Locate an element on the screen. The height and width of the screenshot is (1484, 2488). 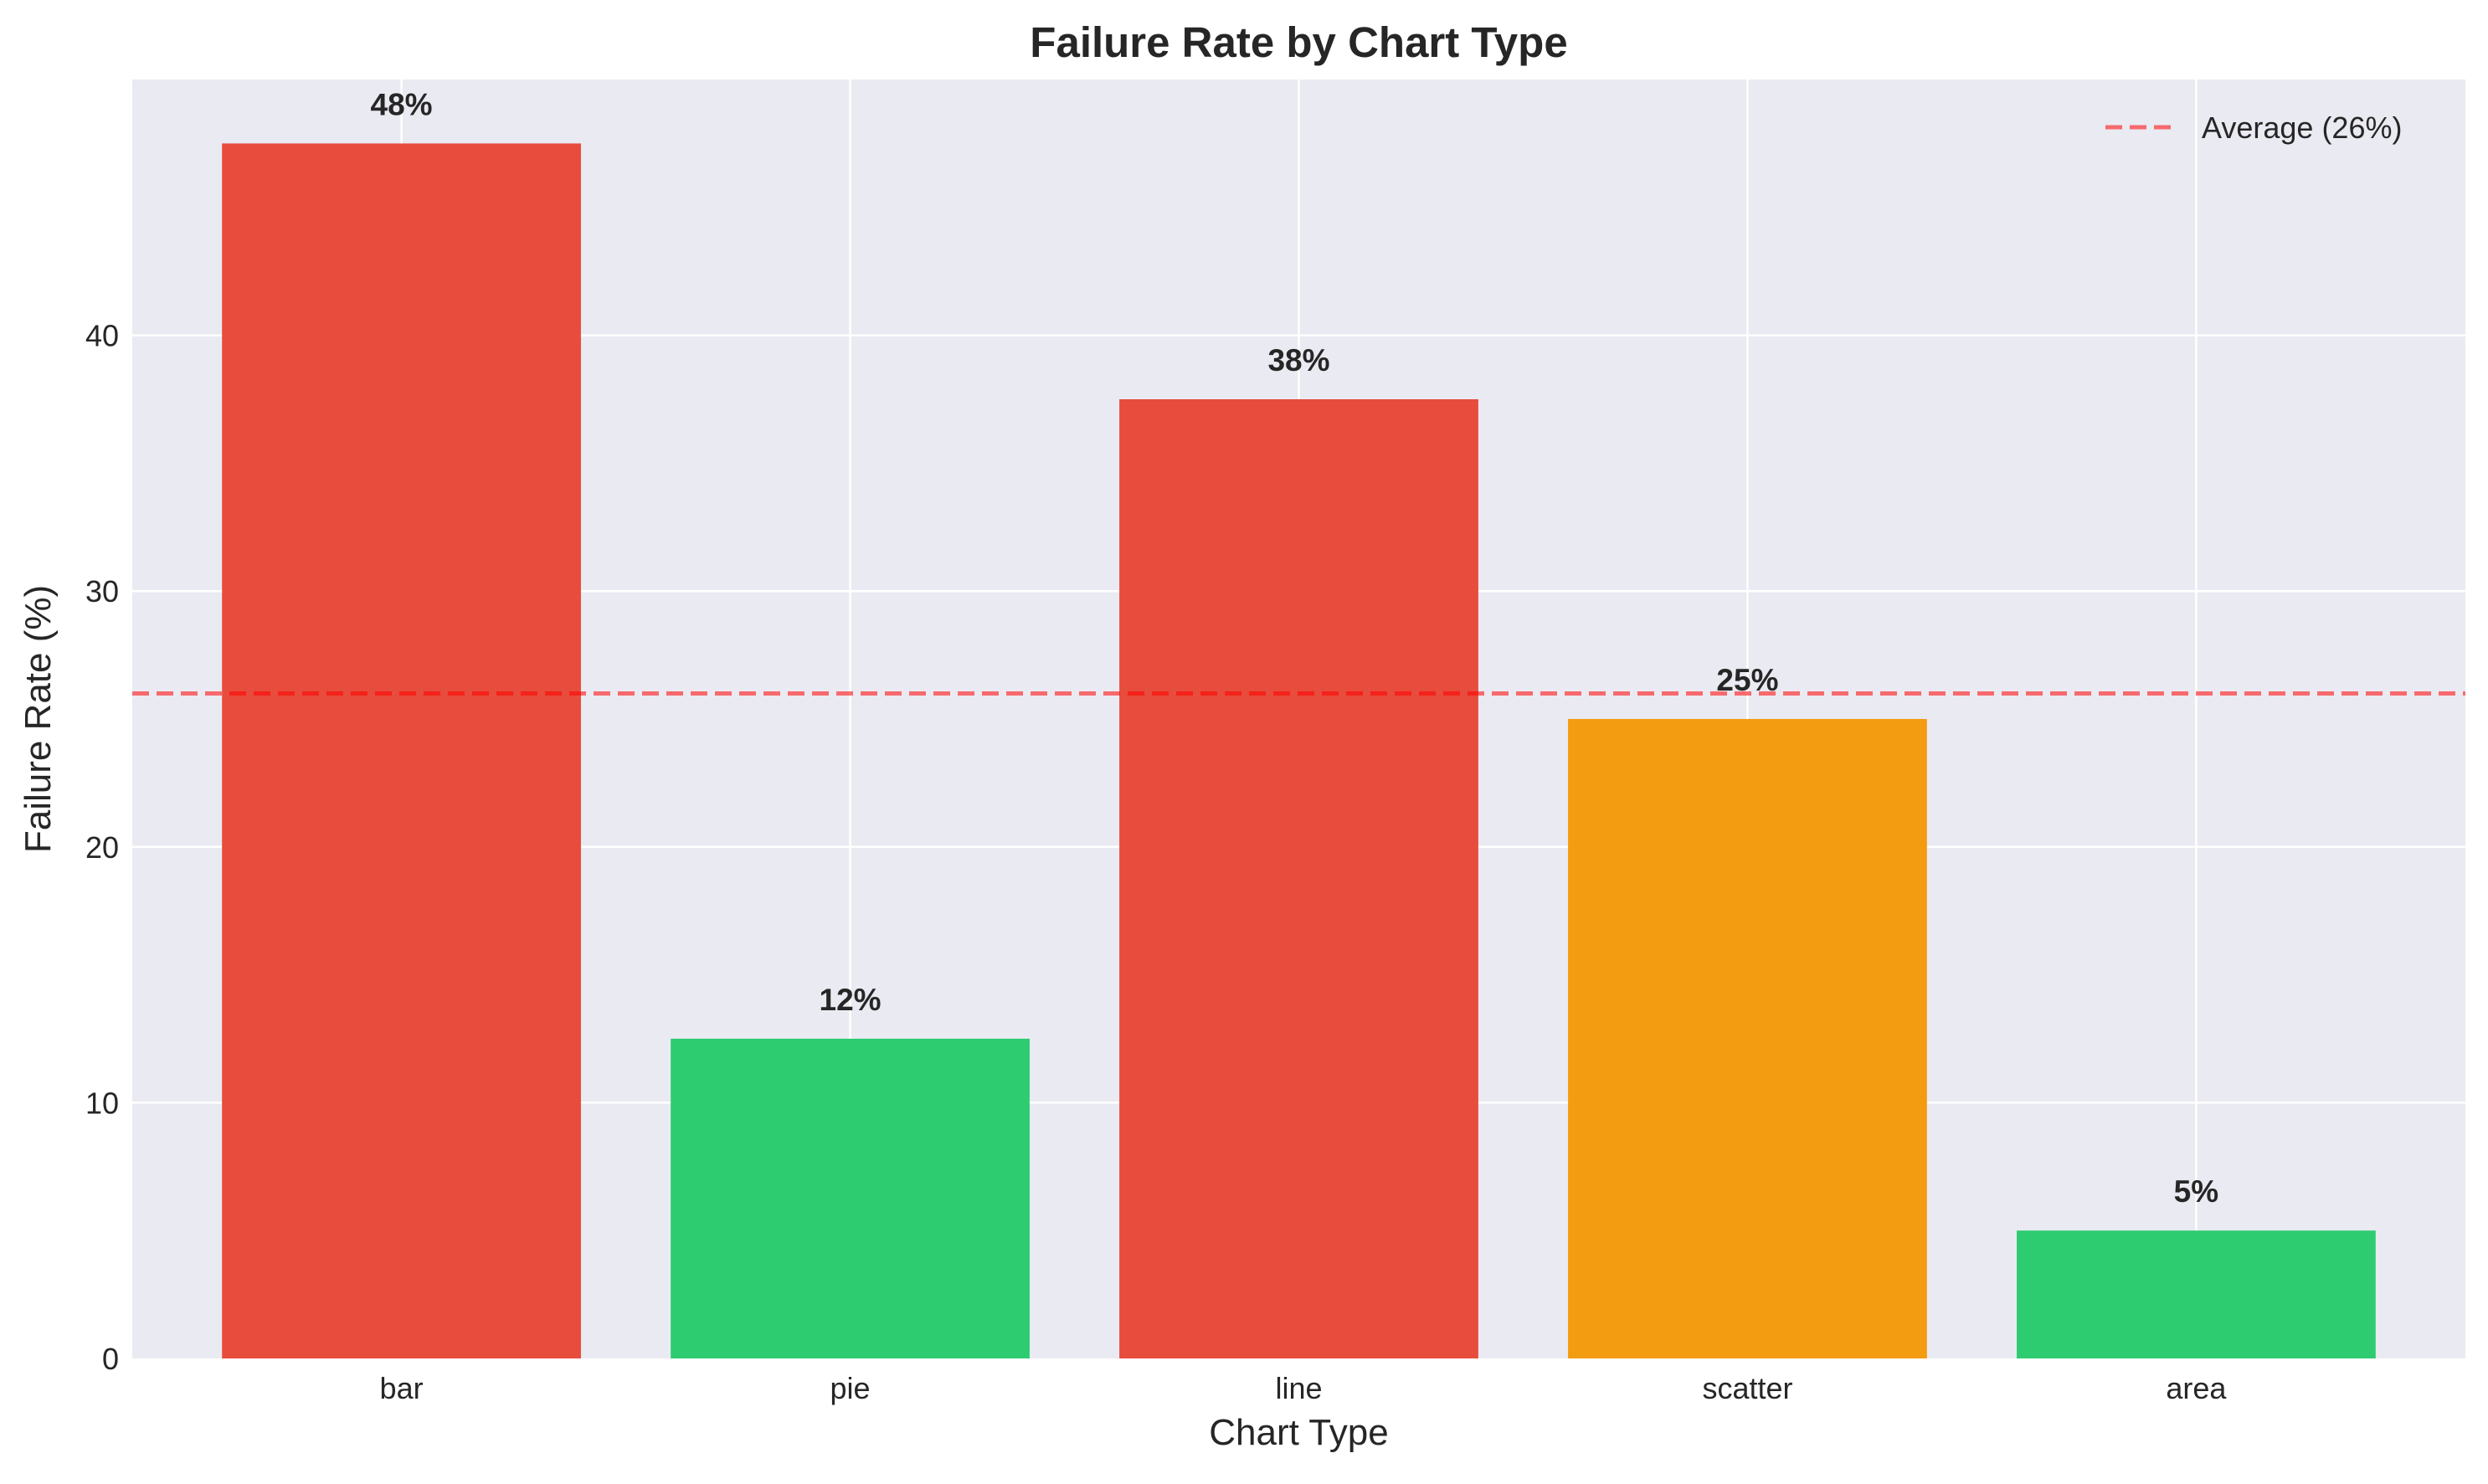
bar-area is located at coordinates (2196, 1294).